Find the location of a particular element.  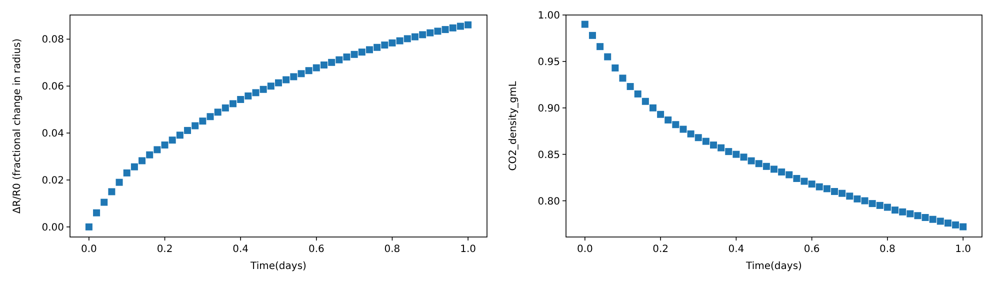

y-tick-label: 0.85 is located at coordinates (549, 155).